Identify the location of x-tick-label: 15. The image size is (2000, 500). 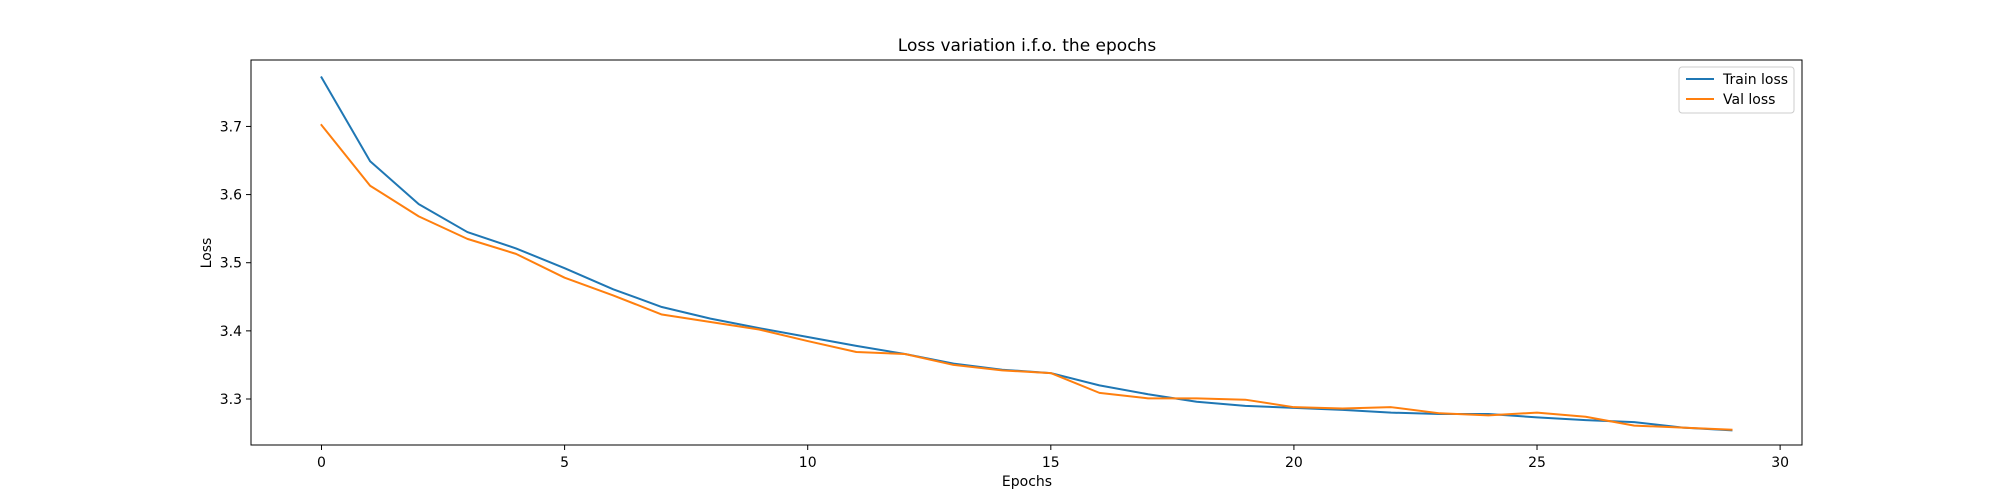
(1051, 463).